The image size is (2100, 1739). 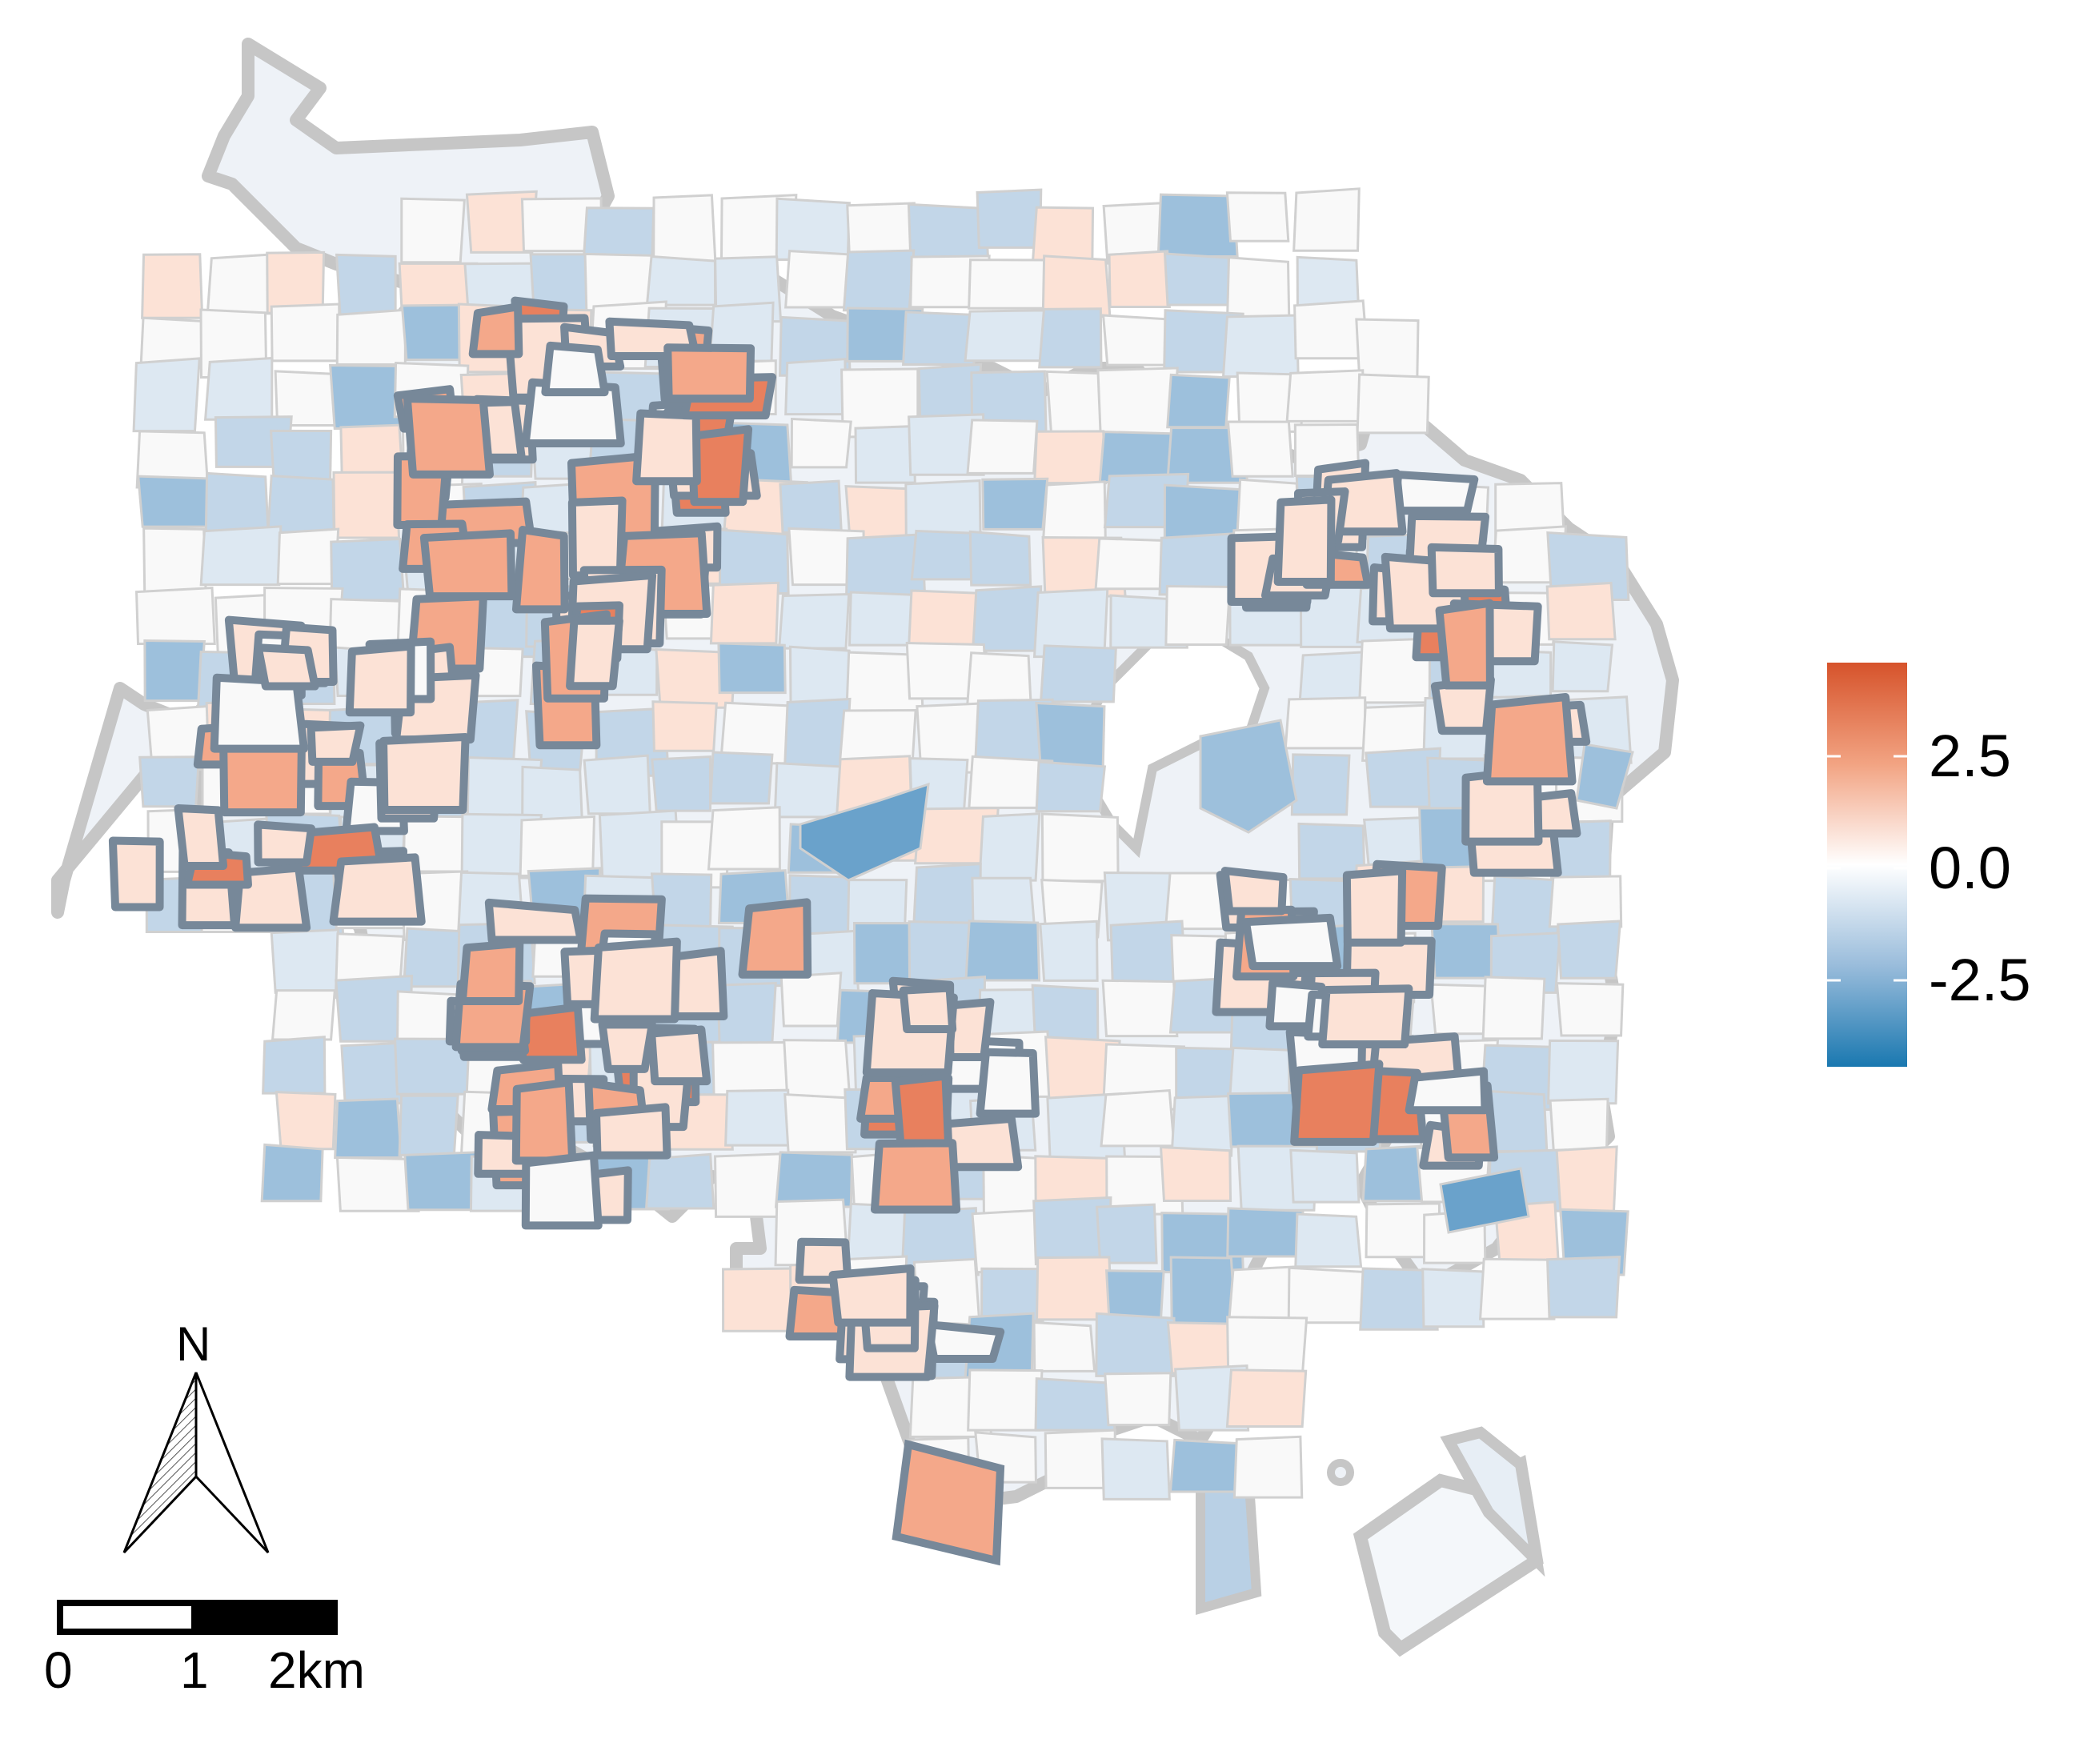 What do you see at coordinates (1970, 756) in the screenshot?
I see `legend-tick-label: 2.5` at bounding box center [1970, 756].